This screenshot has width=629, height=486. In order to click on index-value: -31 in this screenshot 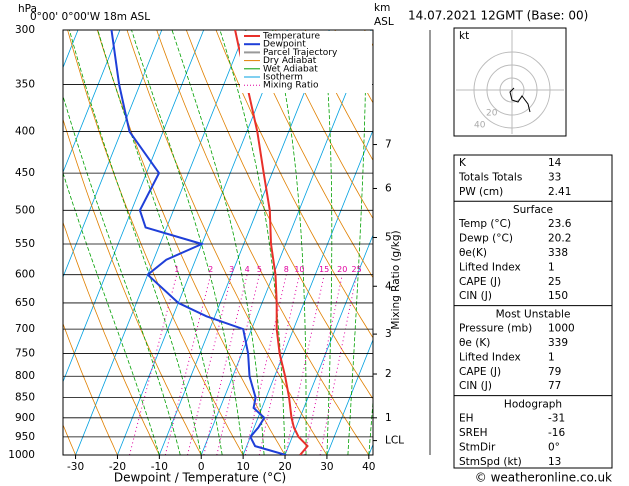, I will do `click(556, 419)`.